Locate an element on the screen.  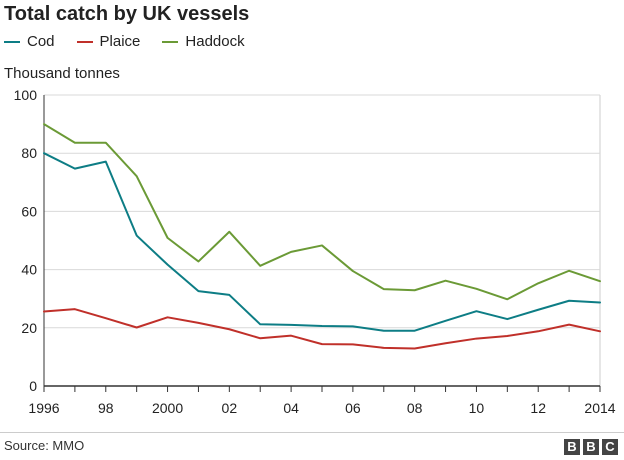
y-tick-label: 80 is located at coordinates (29, 153).